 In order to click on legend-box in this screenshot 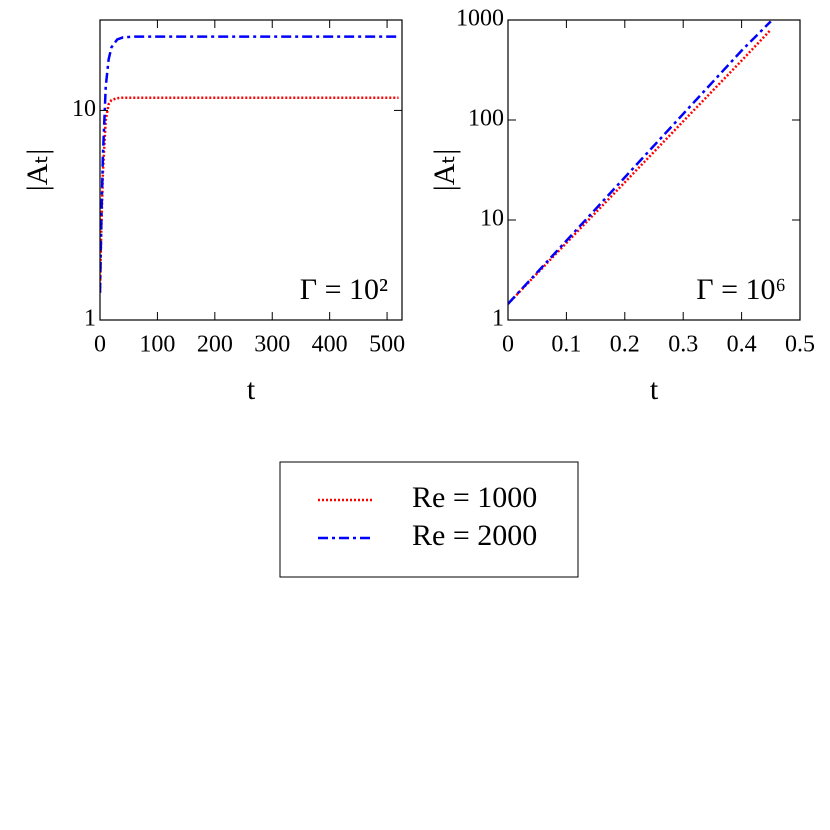, I will do `click(429, 519)`.